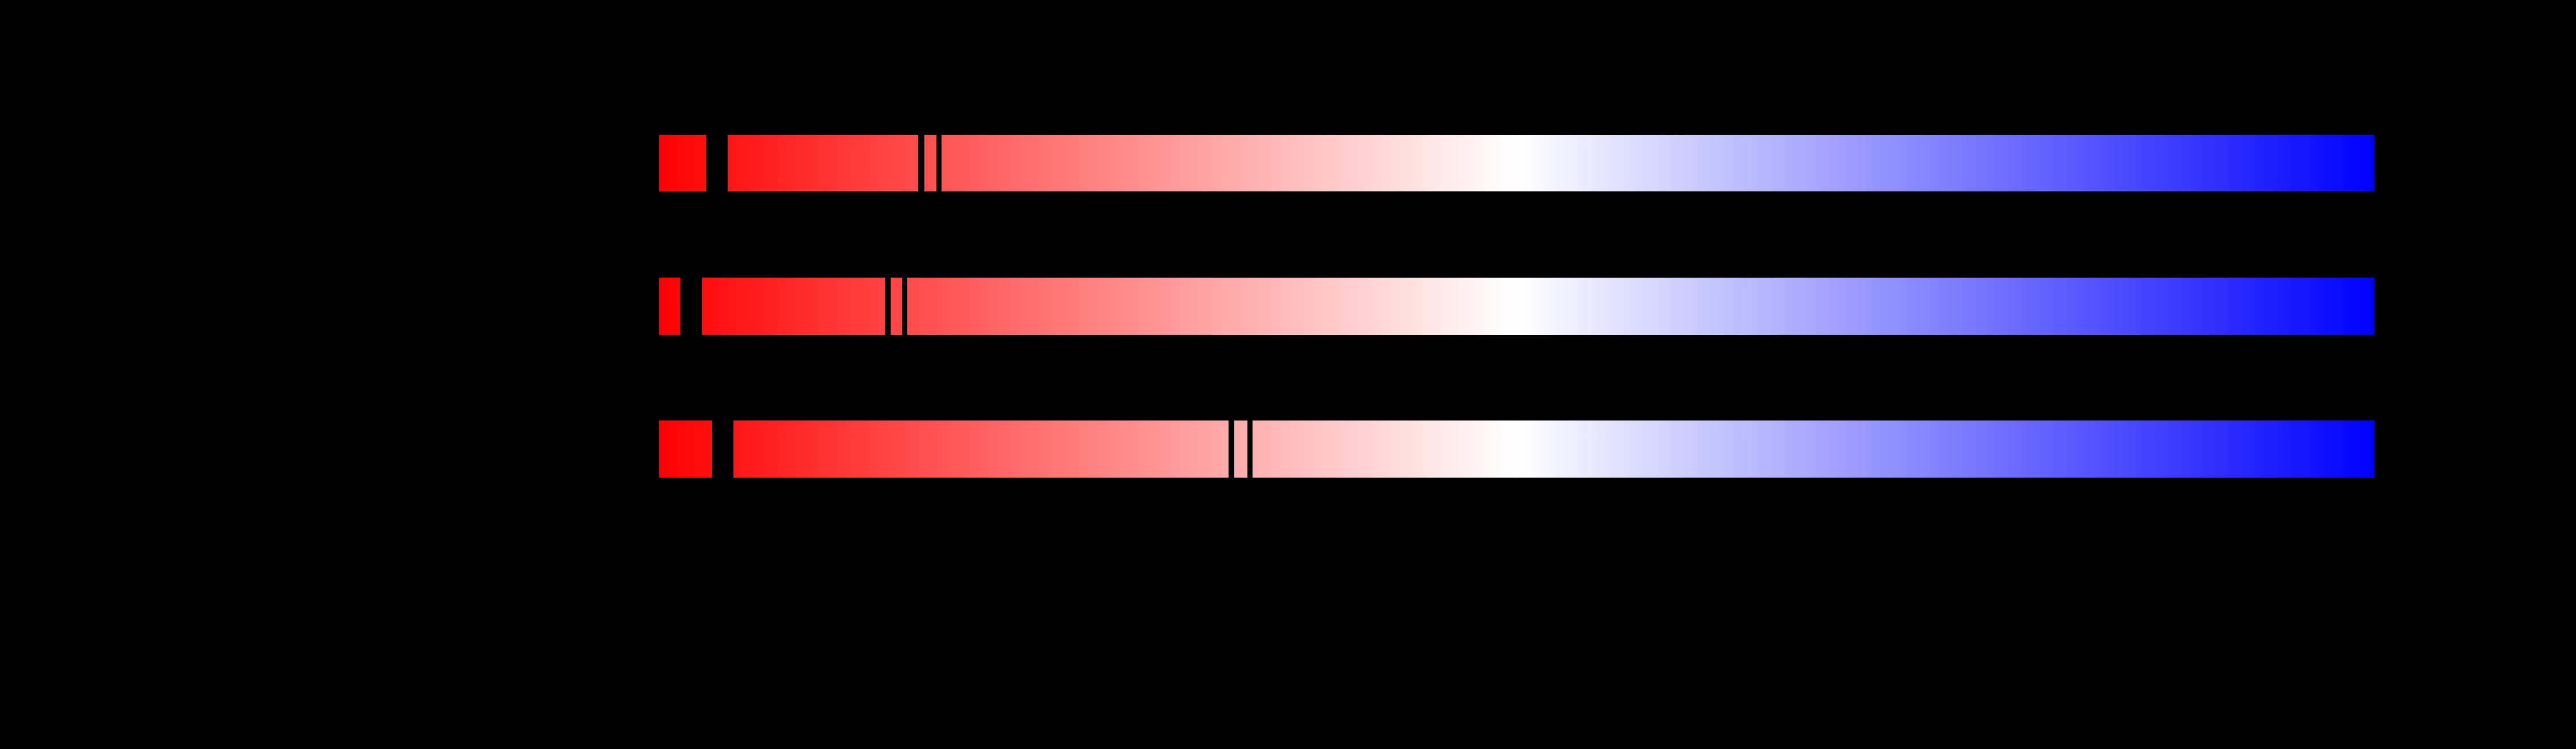 The image size is (2576, 749). I want to click on track-1-block-separator, so click(716, 163).